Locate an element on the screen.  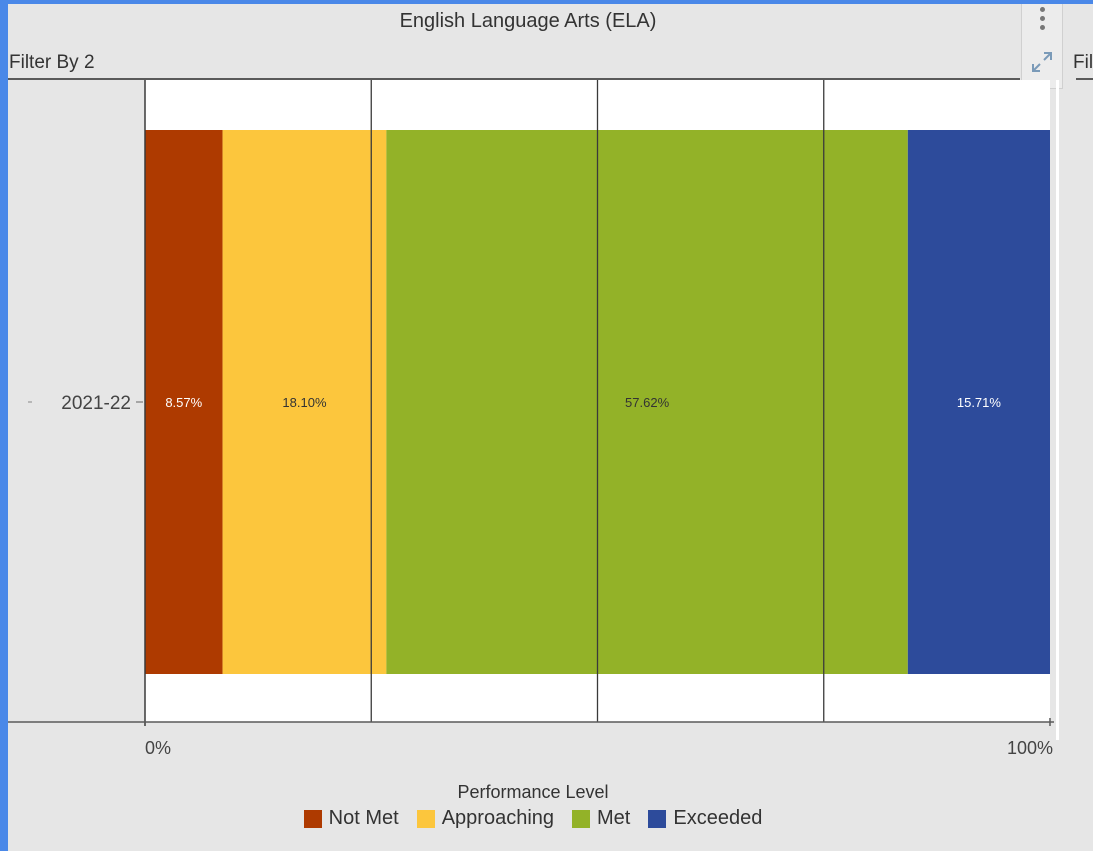
bar-segment-exceeded is located at coordinates (978, 402).